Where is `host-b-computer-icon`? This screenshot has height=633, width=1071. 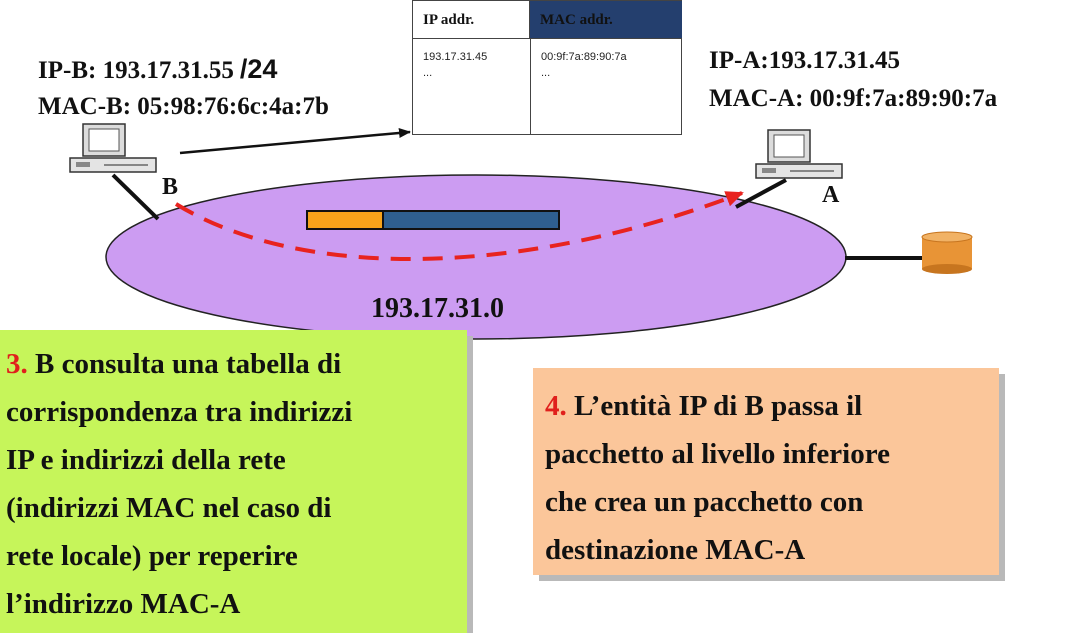
host-b-computer-icon is located at coordinates (113, 148).